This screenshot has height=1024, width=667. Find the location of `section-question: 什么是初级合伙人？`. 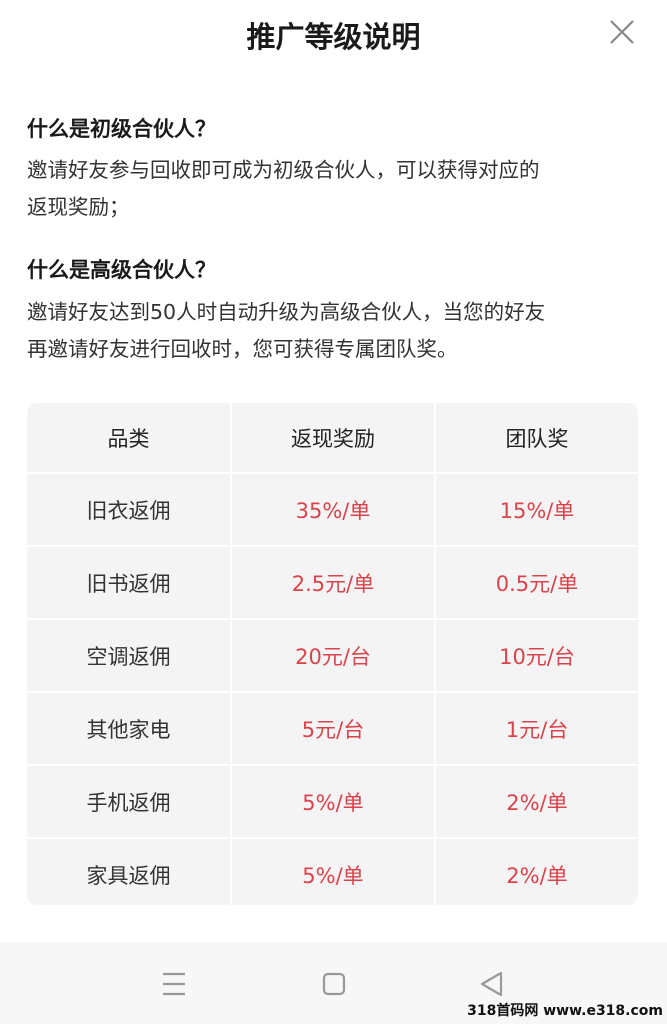

section-question: 什么是初级合伙人？ is located at coordinates (121, 129).